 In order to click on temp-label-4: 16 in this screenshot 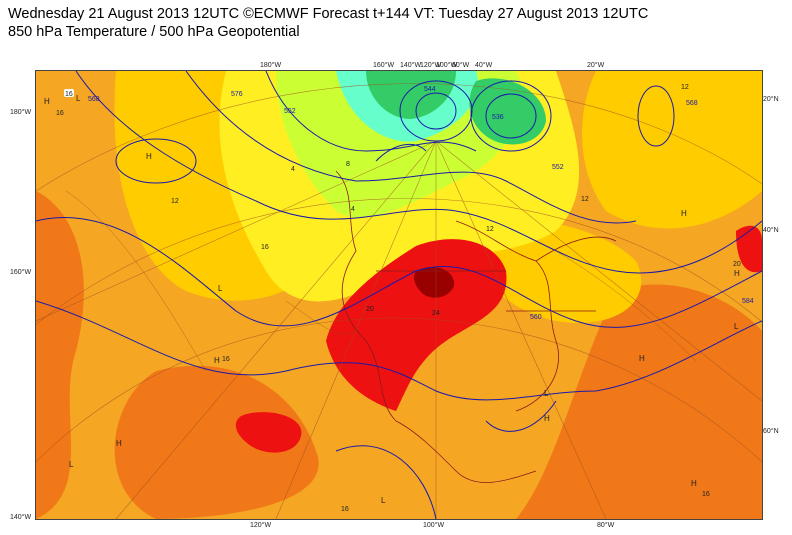, I will do `click(226, 359)`.